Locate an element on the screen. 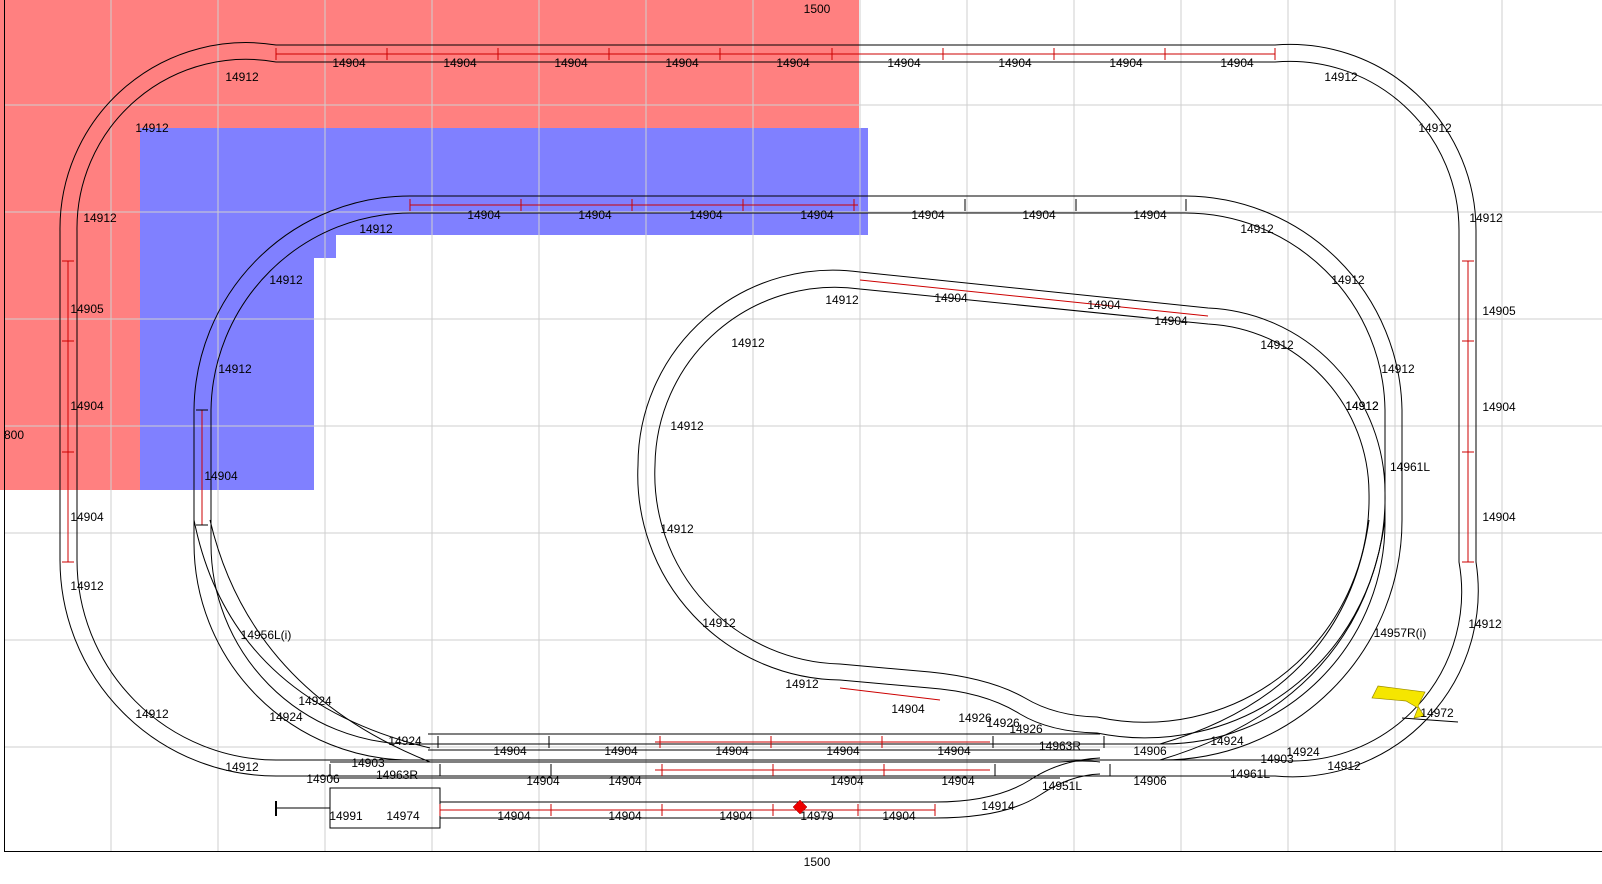 This screenshot has height=884, width=1602. width-label-bottom: 1500 is located at coordinates (817, 862).